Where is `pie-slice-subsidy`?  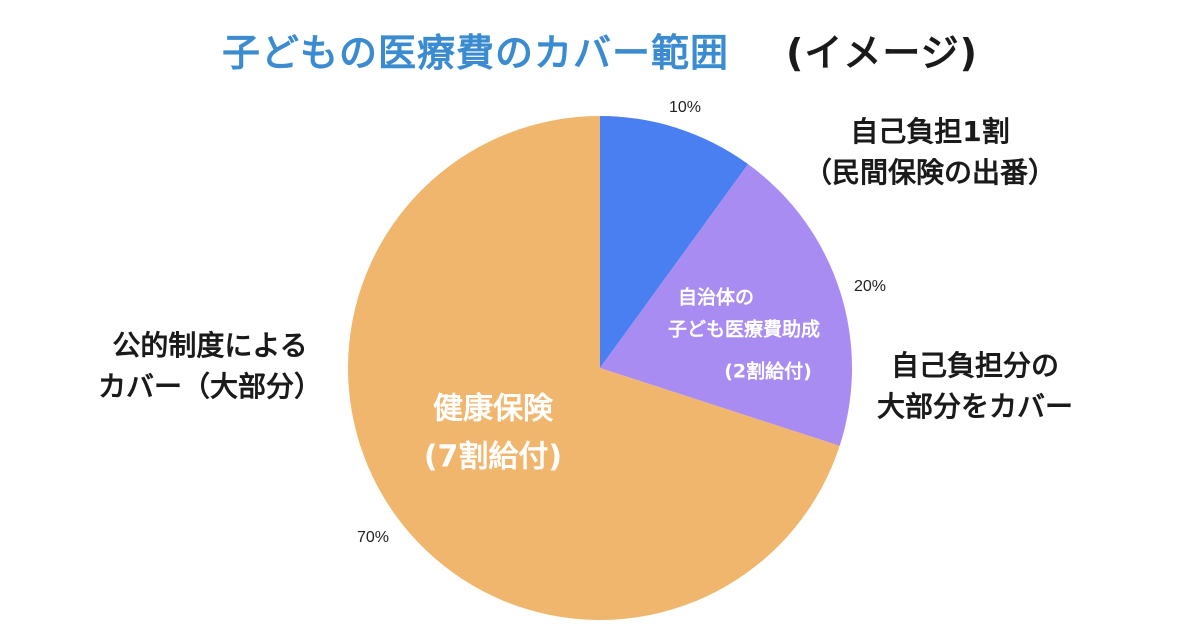 pie-slice-subsidy is located at coordinates (726, 305).